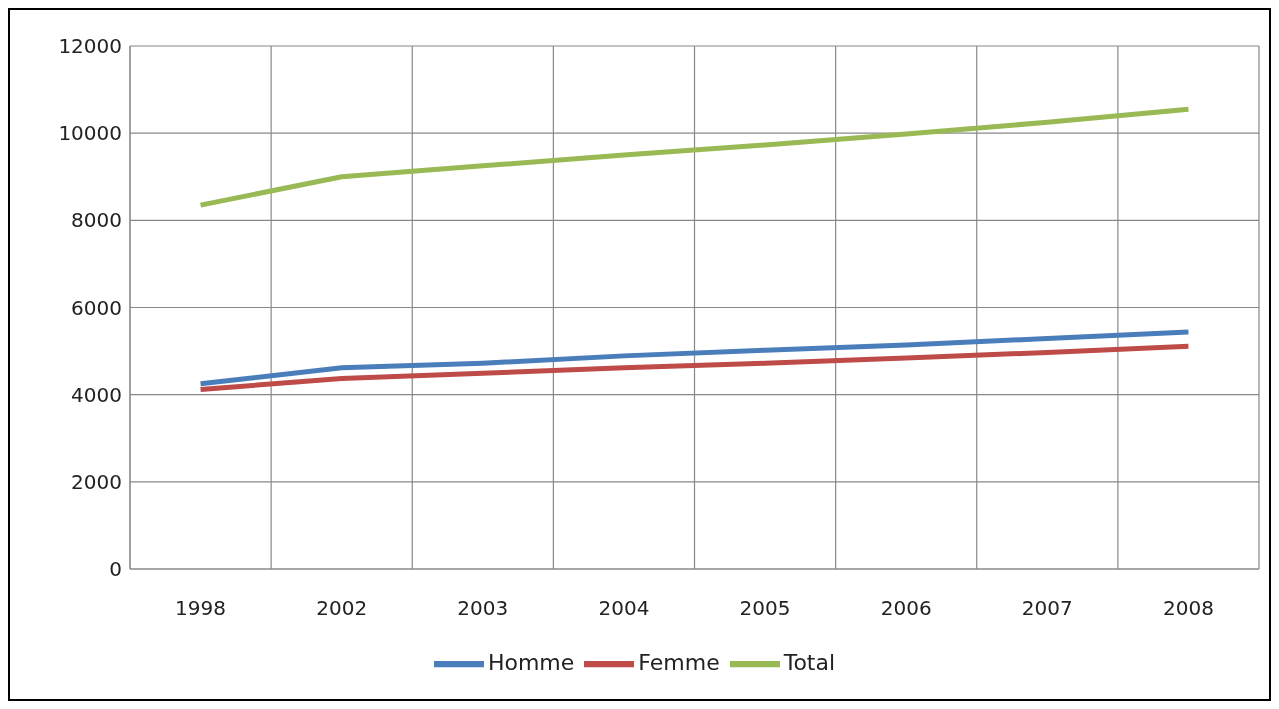 The image size is (1279, 709). What do you see at coordinates (531, 662) in the screenshot?
I see `legend-label: Homme` at bounding box center [531, 662].